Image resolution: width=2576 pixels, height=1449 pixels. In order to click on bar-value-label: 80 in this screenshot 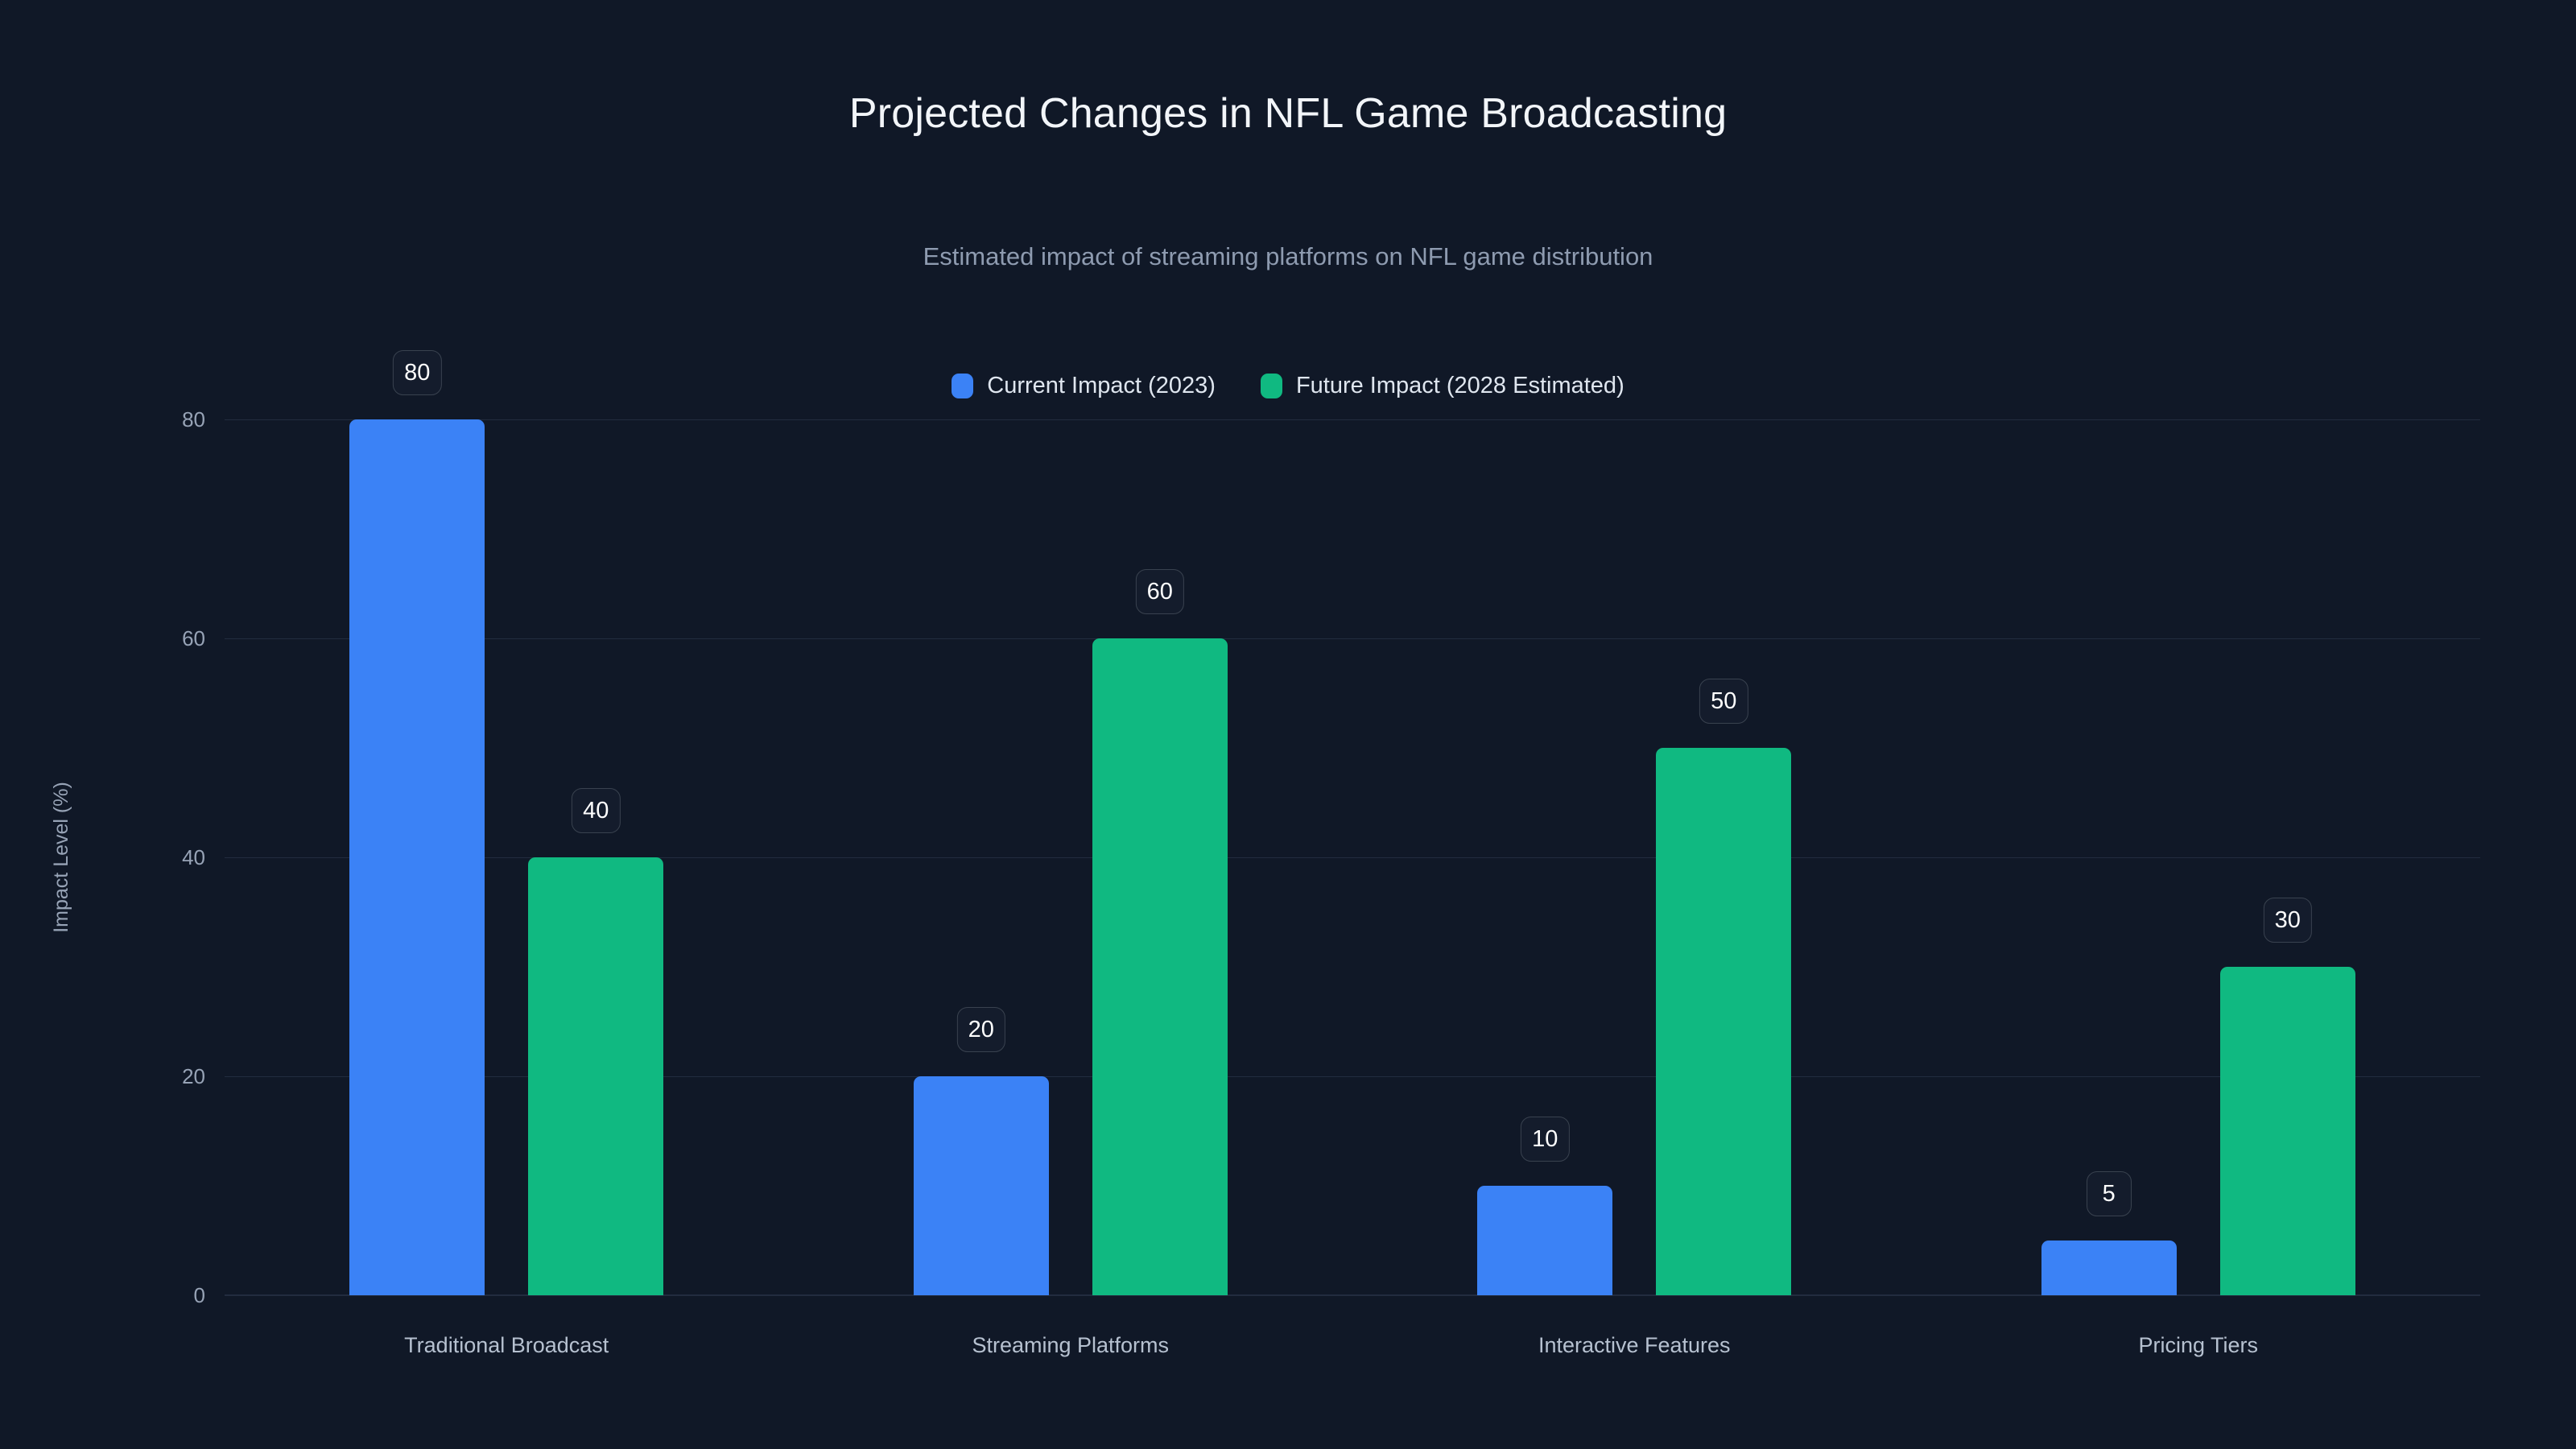, I will do `click(417, 372)`.